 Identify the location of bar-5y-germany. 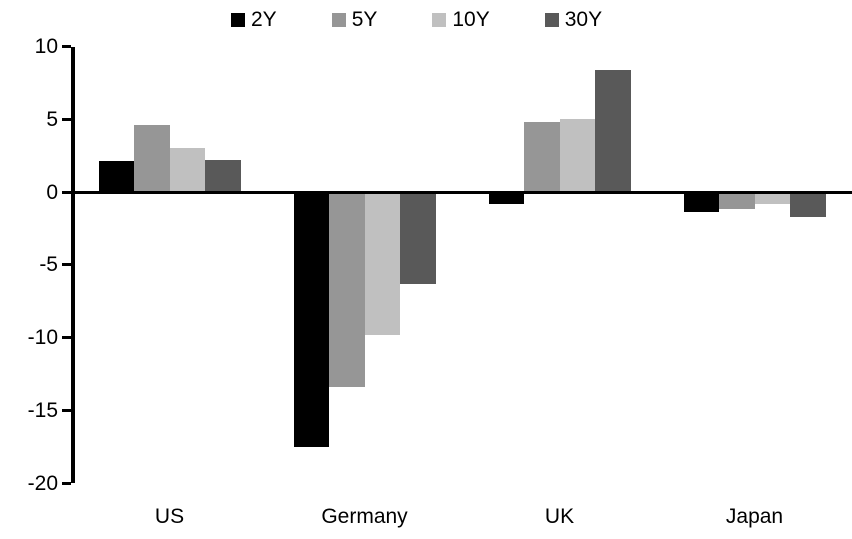
(347, 289).